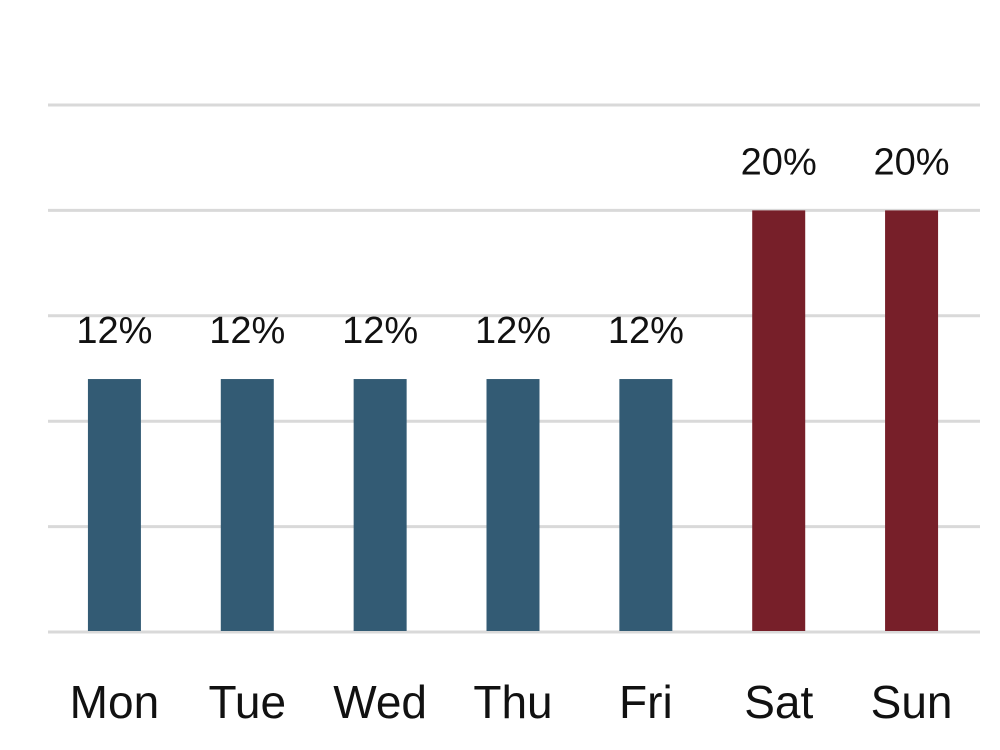 Image resolution: width=1000 pixels, height=750 pixels. I want to click on x-axis-tick-labels: Mon Tue Wed Thu Fri Sat Sun, so click(511, 702).